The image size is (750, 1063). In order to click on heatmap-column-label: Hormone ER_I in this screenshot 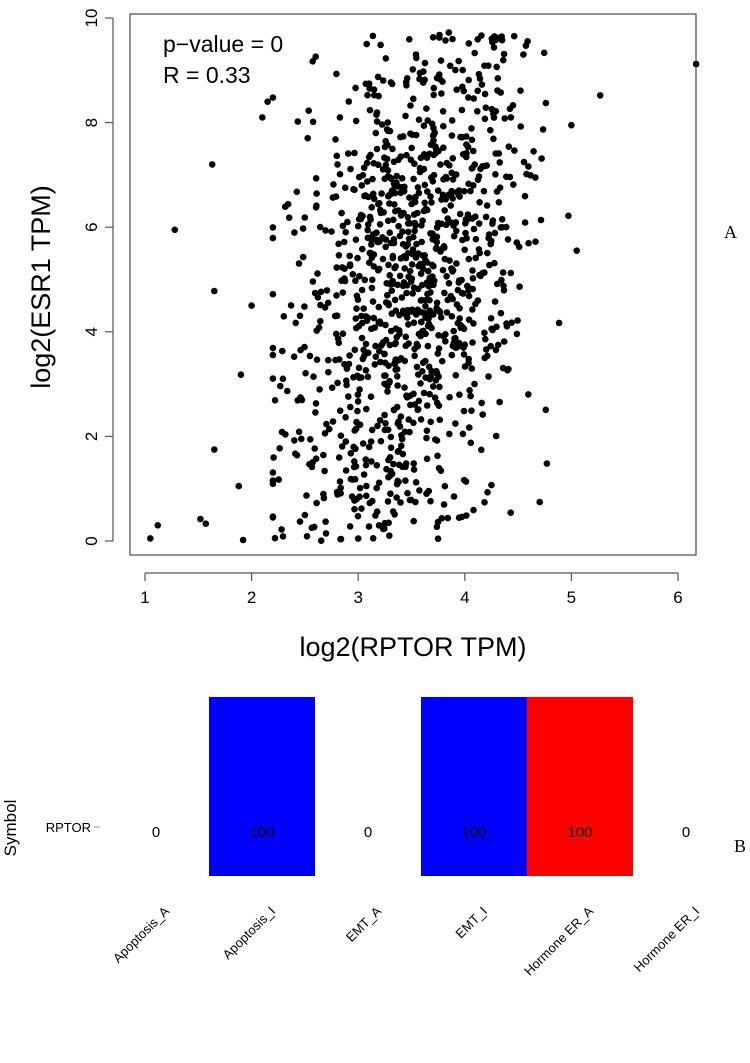, I will do `click(666, 939)`.